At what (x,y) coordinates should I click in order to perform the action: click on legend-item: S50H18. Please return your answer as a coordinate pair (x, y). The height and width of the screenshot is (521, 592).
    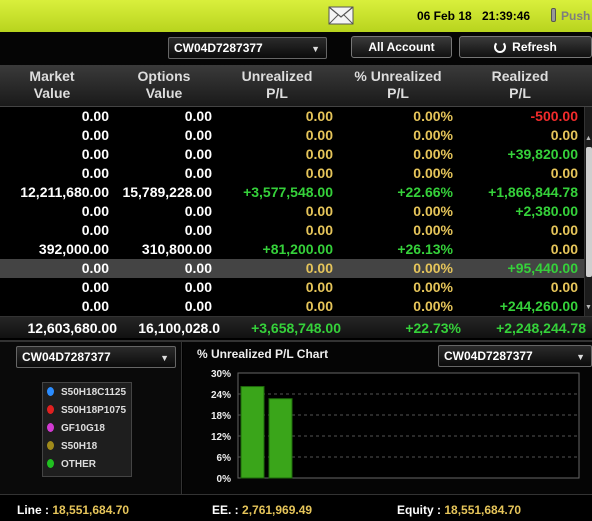
    Looking at the image, I should click on (72, 450).